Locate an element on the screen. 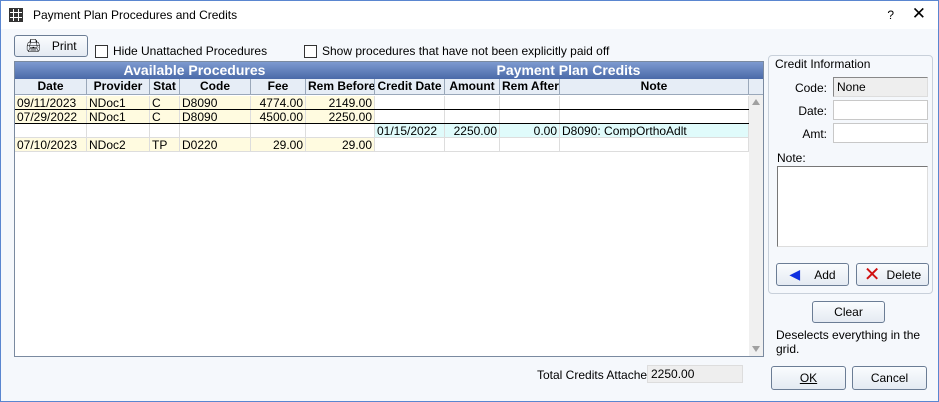 Image resolution: width=939 pixels, height=402 pixels. cell-note: D8090: CompOrthoAdlt is located at coordinates (654, 130).